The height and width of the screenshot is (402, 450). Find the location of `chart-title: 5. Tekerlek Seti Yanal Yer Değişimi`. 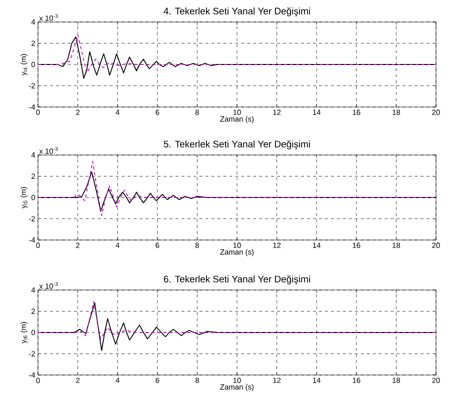

chart-title: 5. Tekerlek Seti Yanal Yer Değişimi is located at coordinates (237, 145).